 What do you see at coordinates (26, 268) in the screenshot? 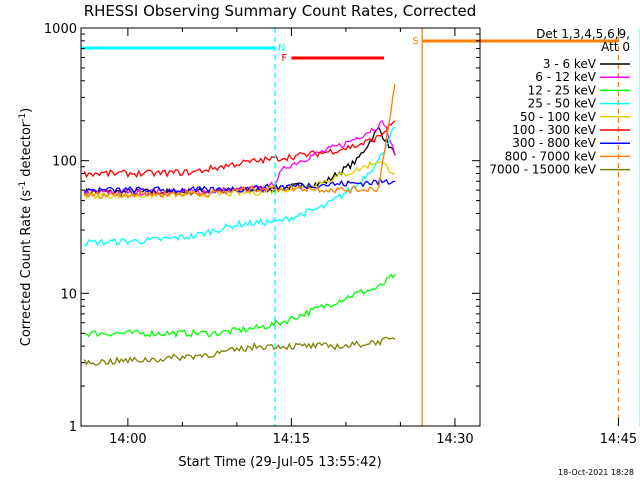
I see `y-axis-label-main: Corrected Count Rate (s` at bounding box center [26, 268].